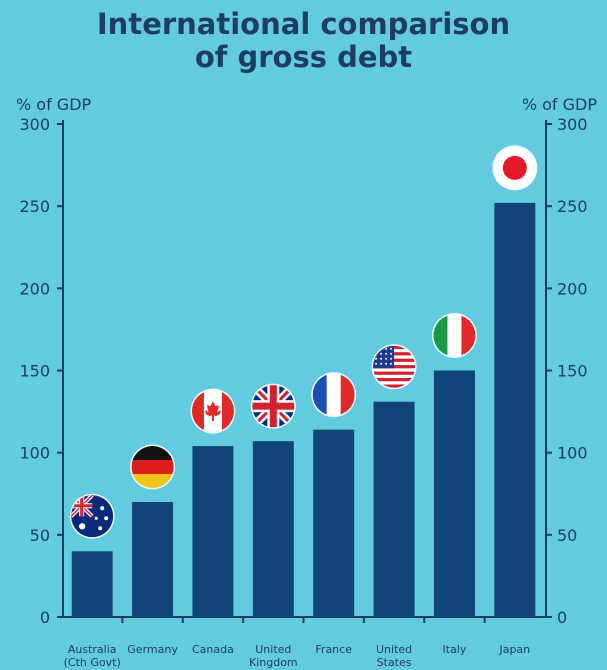  I want to click on y-tick-label-left: 250, so click(34, 206).